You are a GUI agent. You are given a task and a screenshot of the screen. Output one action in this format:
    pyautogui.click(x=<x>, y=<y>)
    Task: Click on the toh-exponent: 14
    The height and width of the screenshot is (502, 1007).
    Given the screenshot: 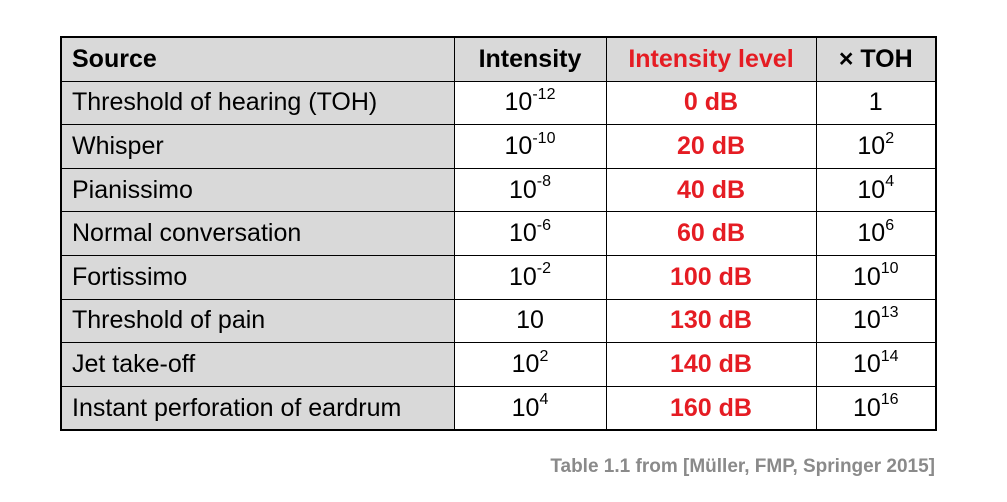 What is the action you would take?
    pyautogui.click(x=889, y=356)
    